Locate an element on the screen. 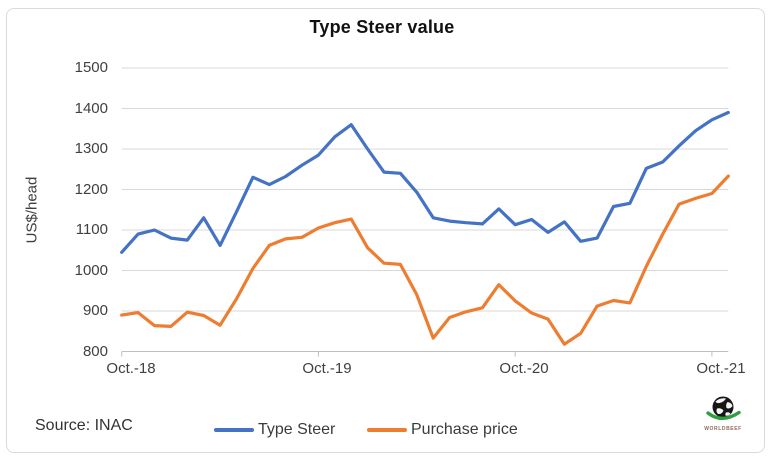 The width and height of the screenshot is (774, 465). globe-icon is located at coordinates (723, 408).